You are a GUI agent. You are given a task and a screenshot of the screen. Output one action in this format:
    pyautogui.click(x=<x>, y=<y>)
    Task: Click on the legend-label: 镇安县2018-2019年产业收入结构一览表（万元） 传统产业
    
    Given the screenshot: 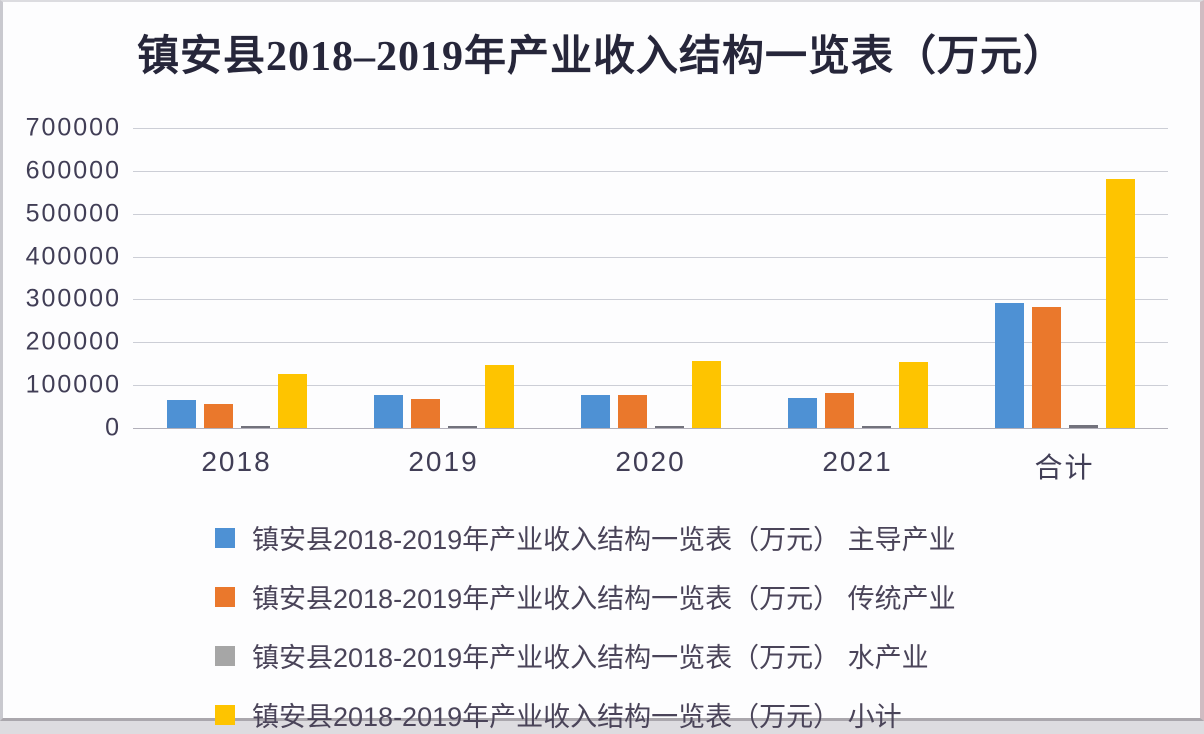 What is the action you would take?
    pyautogui.click(x=604, y=599)
    